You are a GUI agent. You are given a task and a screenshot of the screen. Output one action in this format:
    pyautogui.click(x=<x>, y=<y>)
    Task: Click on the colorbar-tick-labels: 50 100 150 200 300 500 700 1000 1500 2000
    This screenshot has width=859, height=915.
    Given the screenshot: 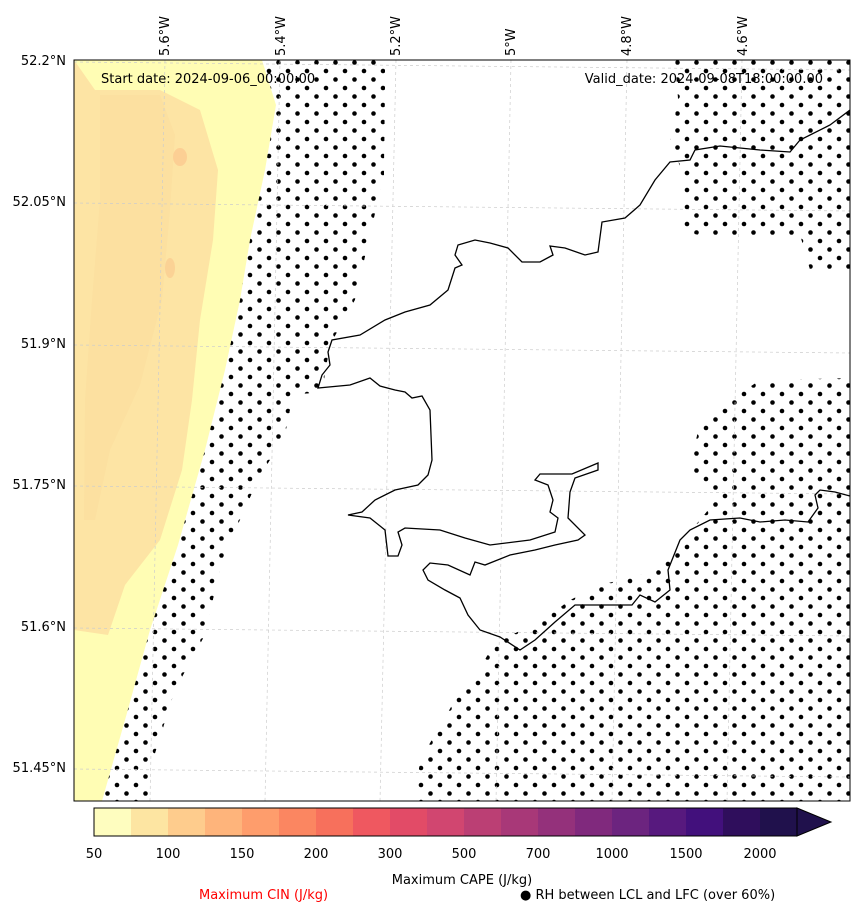 What is the action you would take?
    pyautogui.click(x=431, y=854)
    